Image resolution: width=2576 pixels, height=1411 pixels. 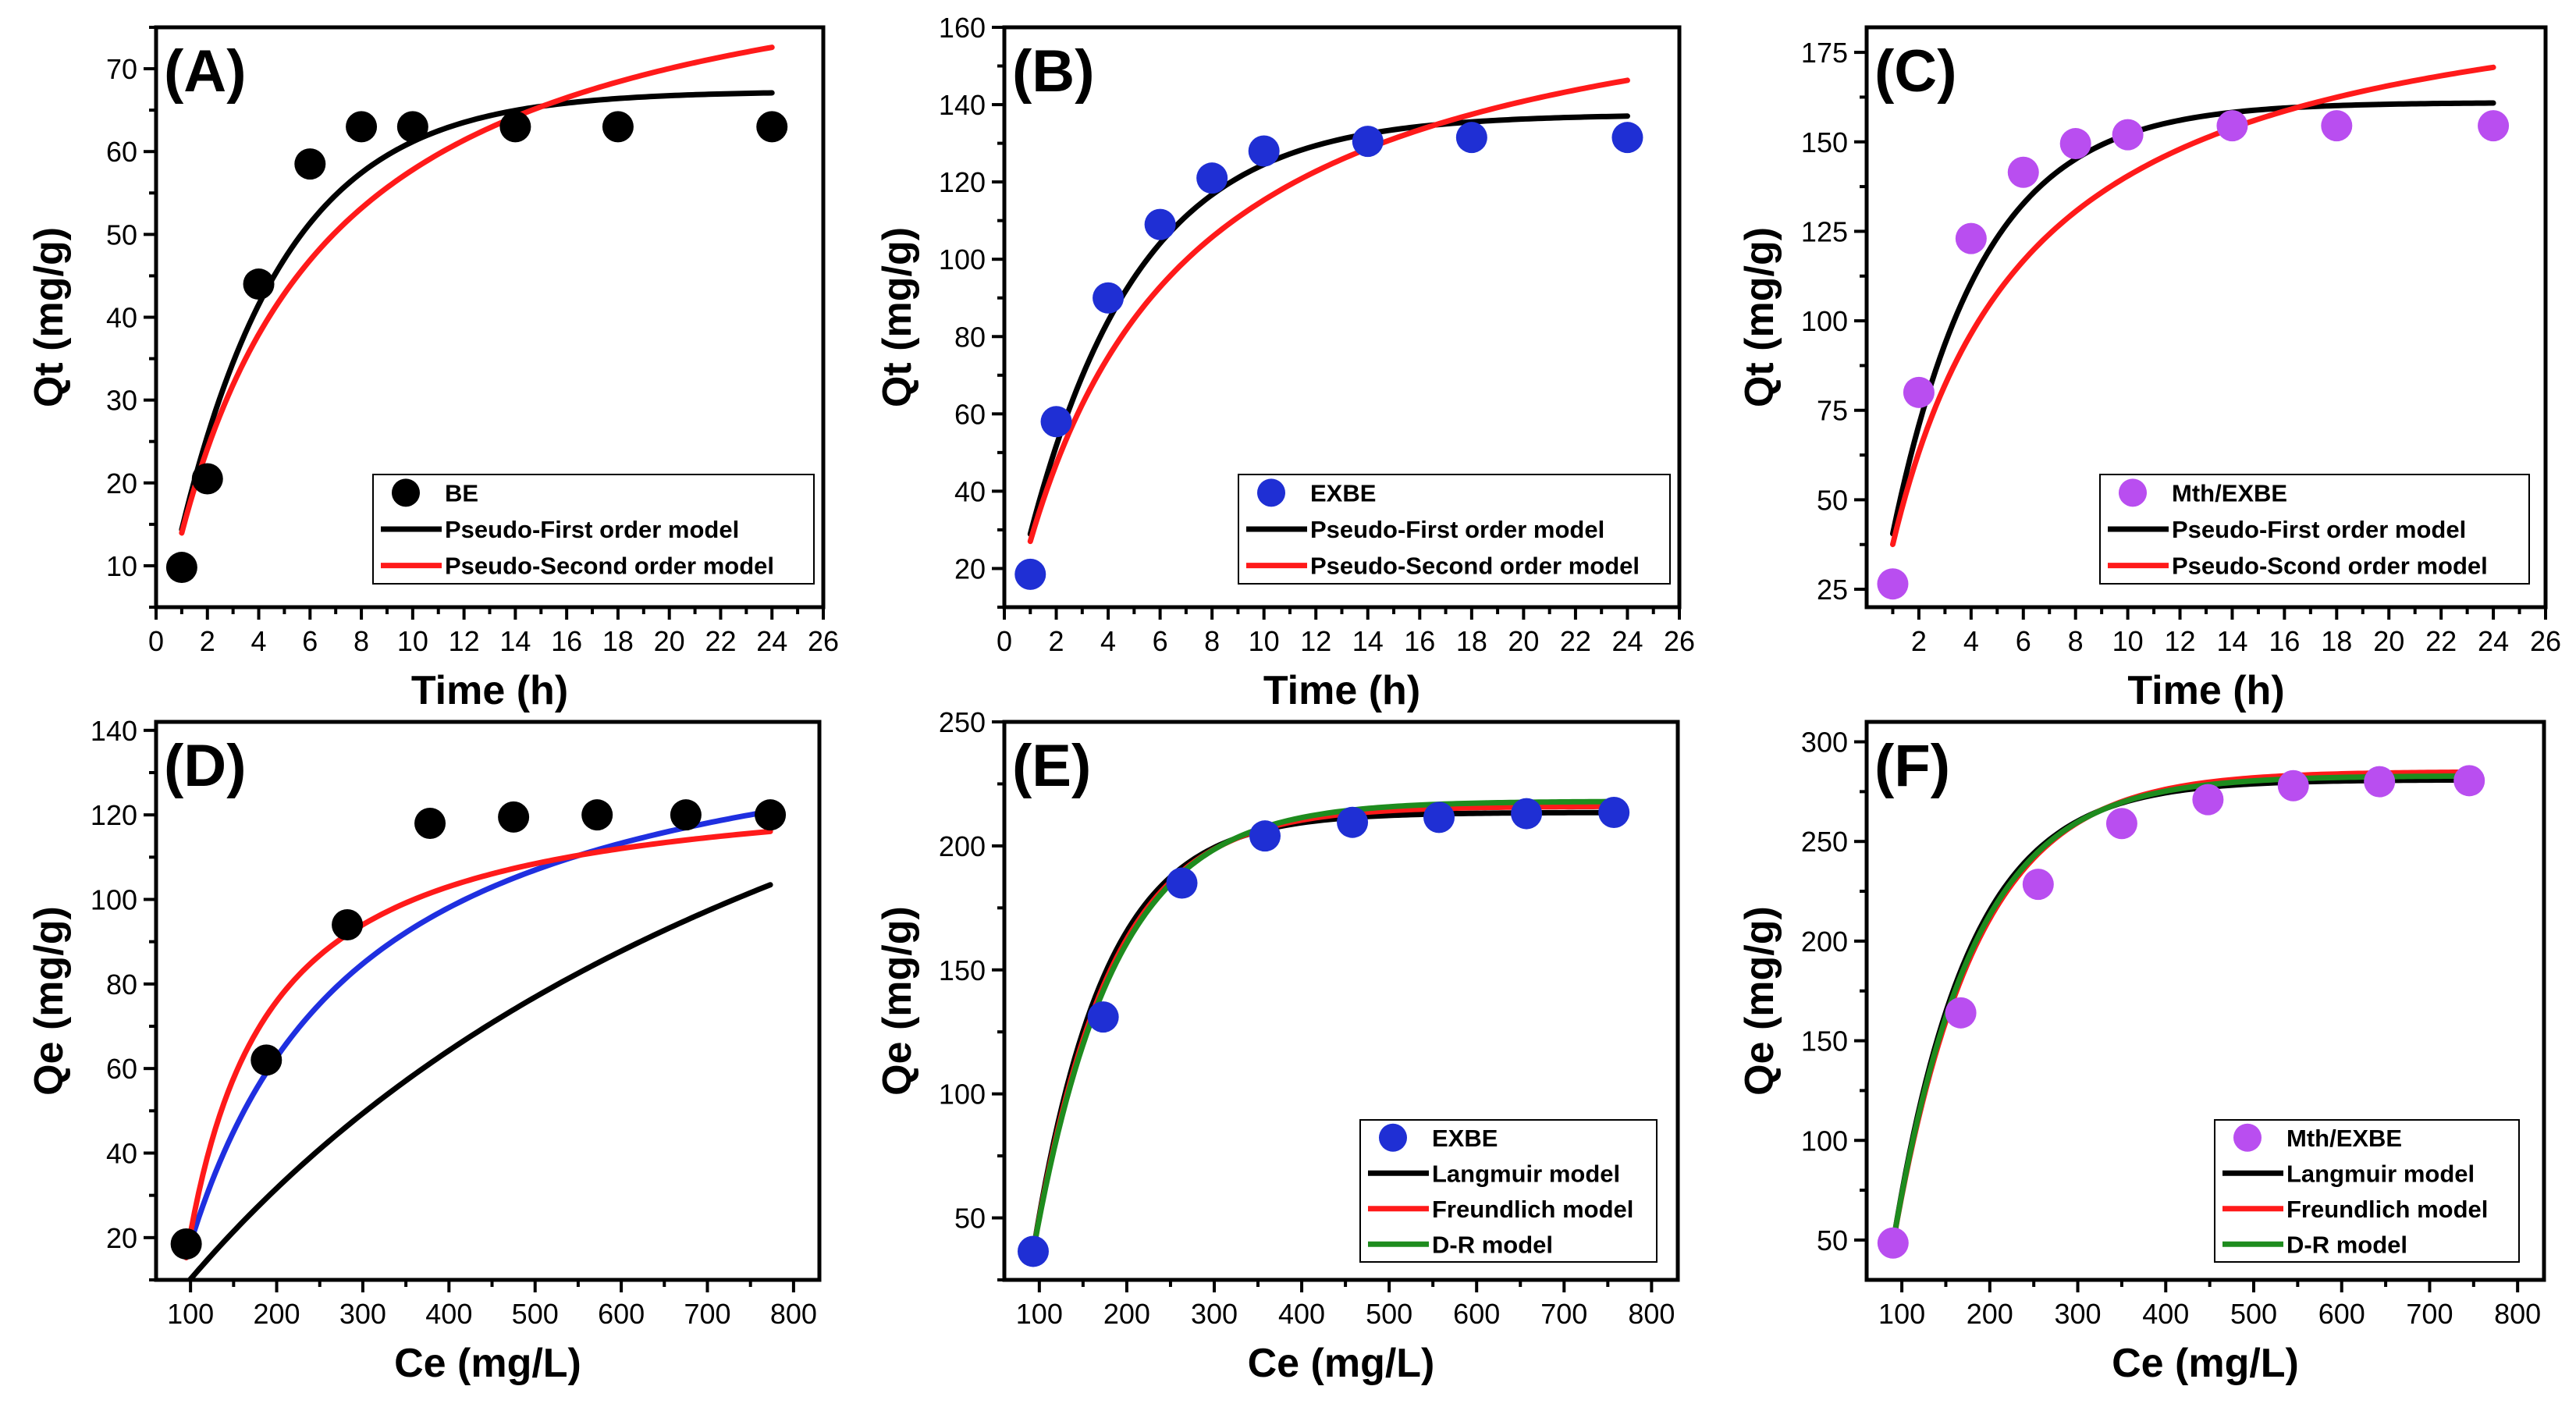 I want to click on y-tick-label: 25, so click(x=1832, y=590).